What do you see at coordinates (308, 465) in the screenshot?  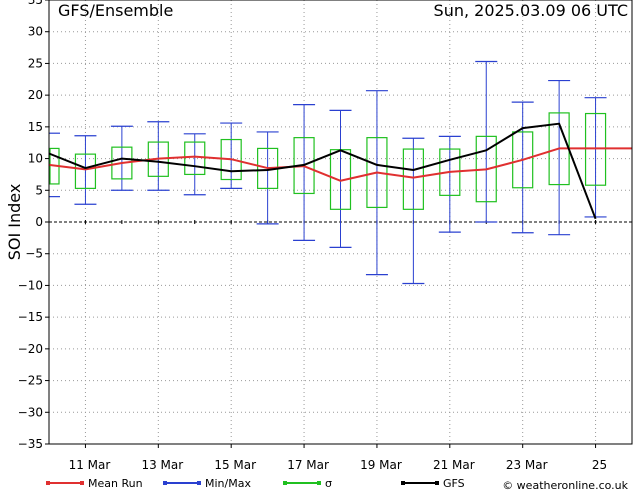 I see `x-tick-label: 17 Mar` at bounding box center [308, 465].